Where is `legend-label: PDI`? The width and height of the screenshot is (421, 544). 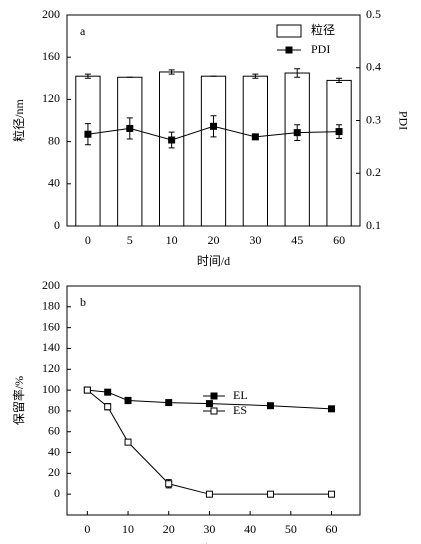 legend-label: PDI is located at coordinates (320, 49).